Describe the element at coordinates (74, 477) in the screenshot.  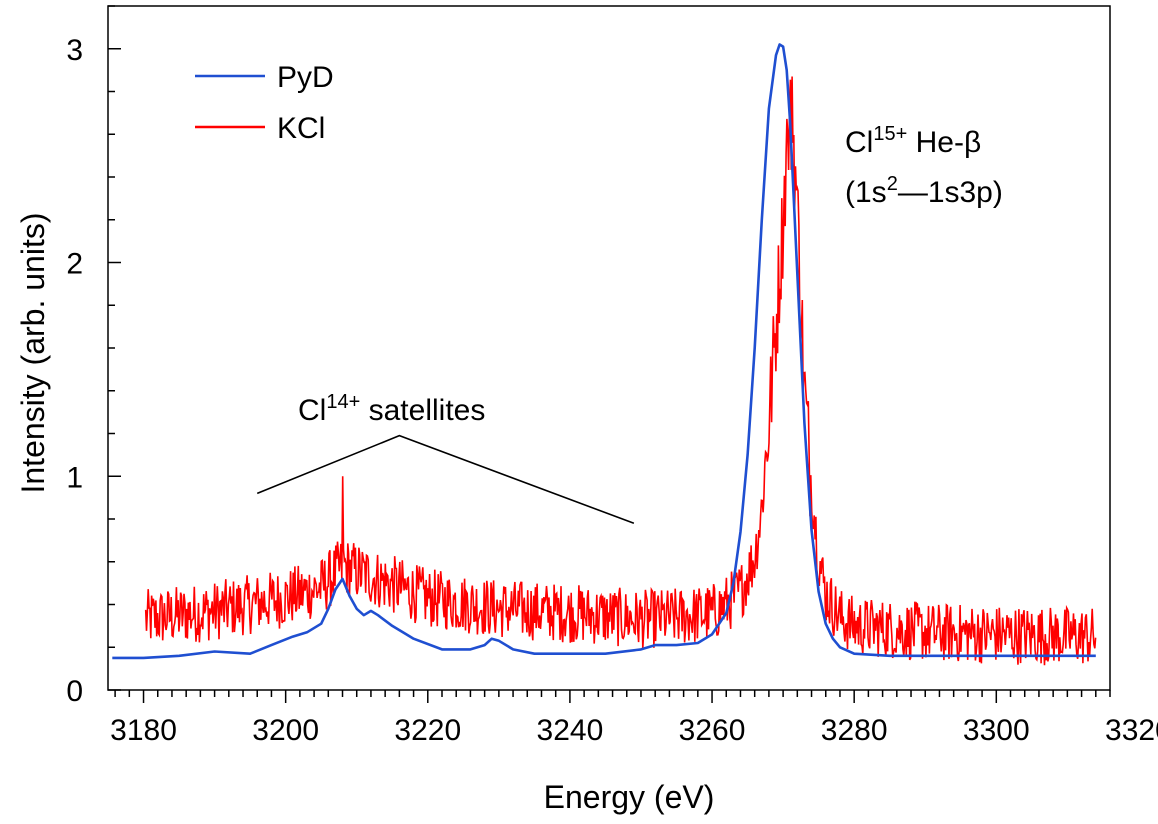
I see `y-tick-label: 1` at that location.